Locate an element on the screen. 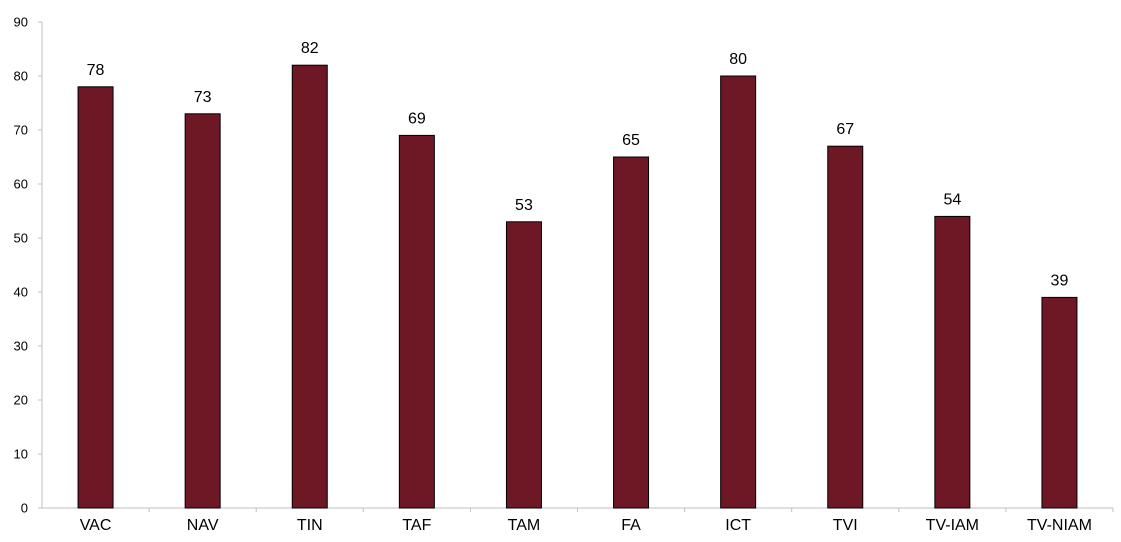 The height and width of the screenshot is (542, 1121). x-axis: VAC NAV TIN TAF TAM FA ICT TVI TV-IAM TV-NIAM is located at coordinates (578, 520).